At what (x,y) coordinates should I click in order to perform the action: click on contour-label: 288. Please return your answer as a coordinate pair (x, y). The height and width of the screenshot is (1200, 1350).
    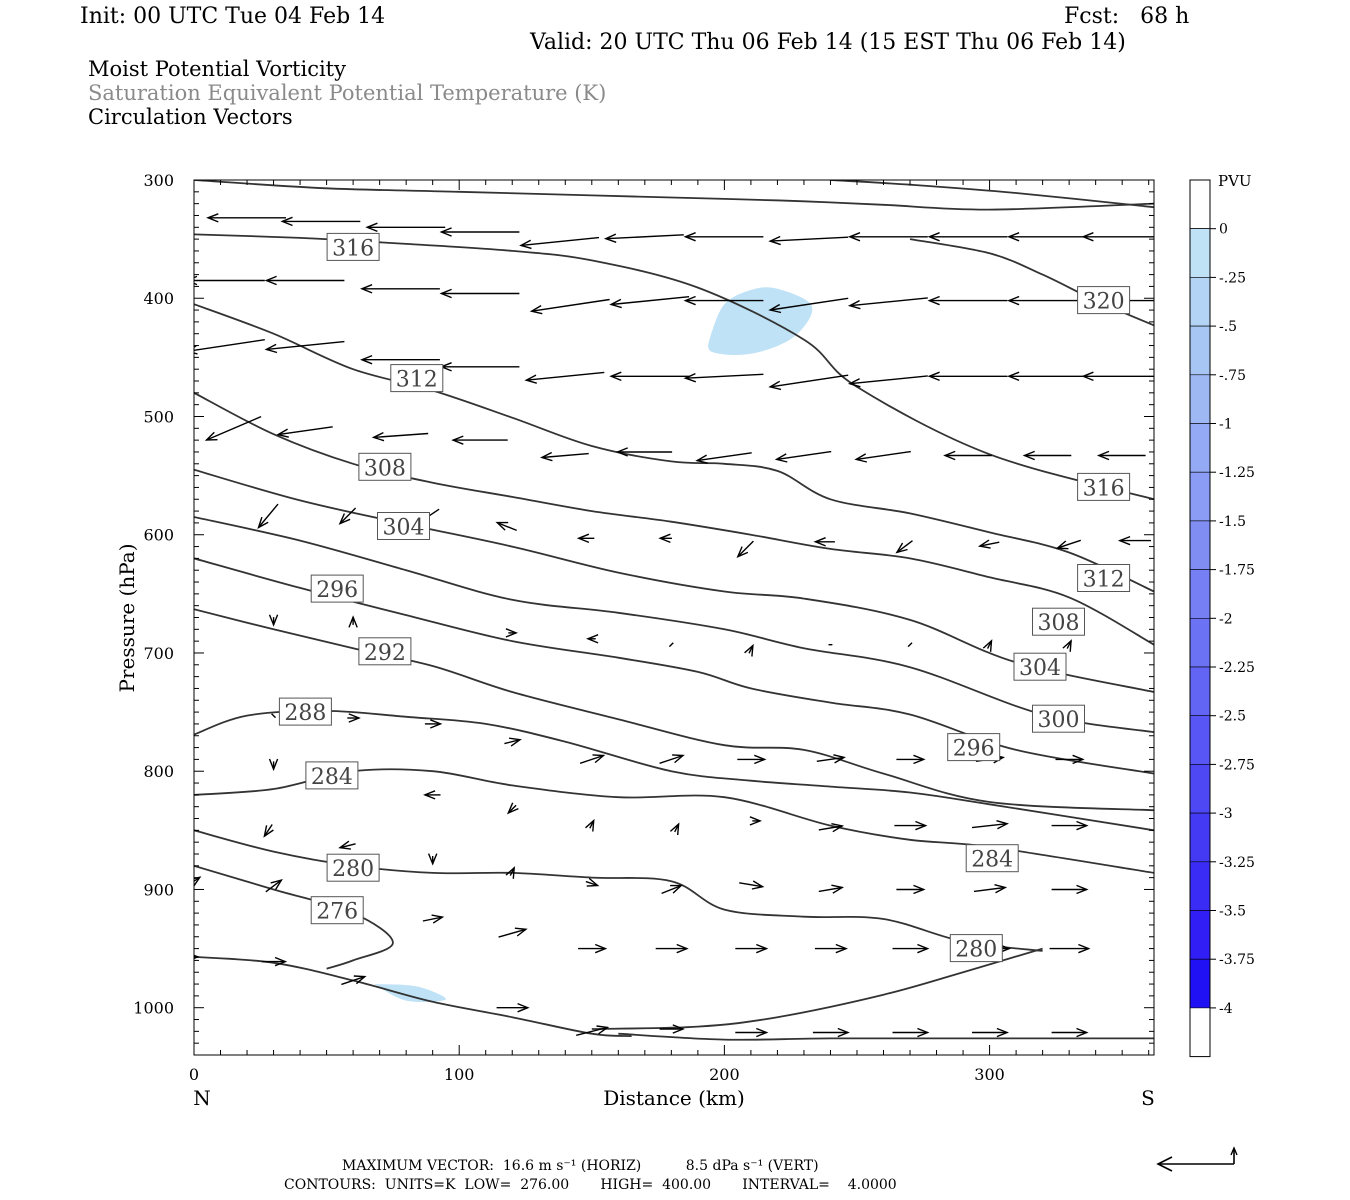
    Looking at the image, I should click on (305, 711).